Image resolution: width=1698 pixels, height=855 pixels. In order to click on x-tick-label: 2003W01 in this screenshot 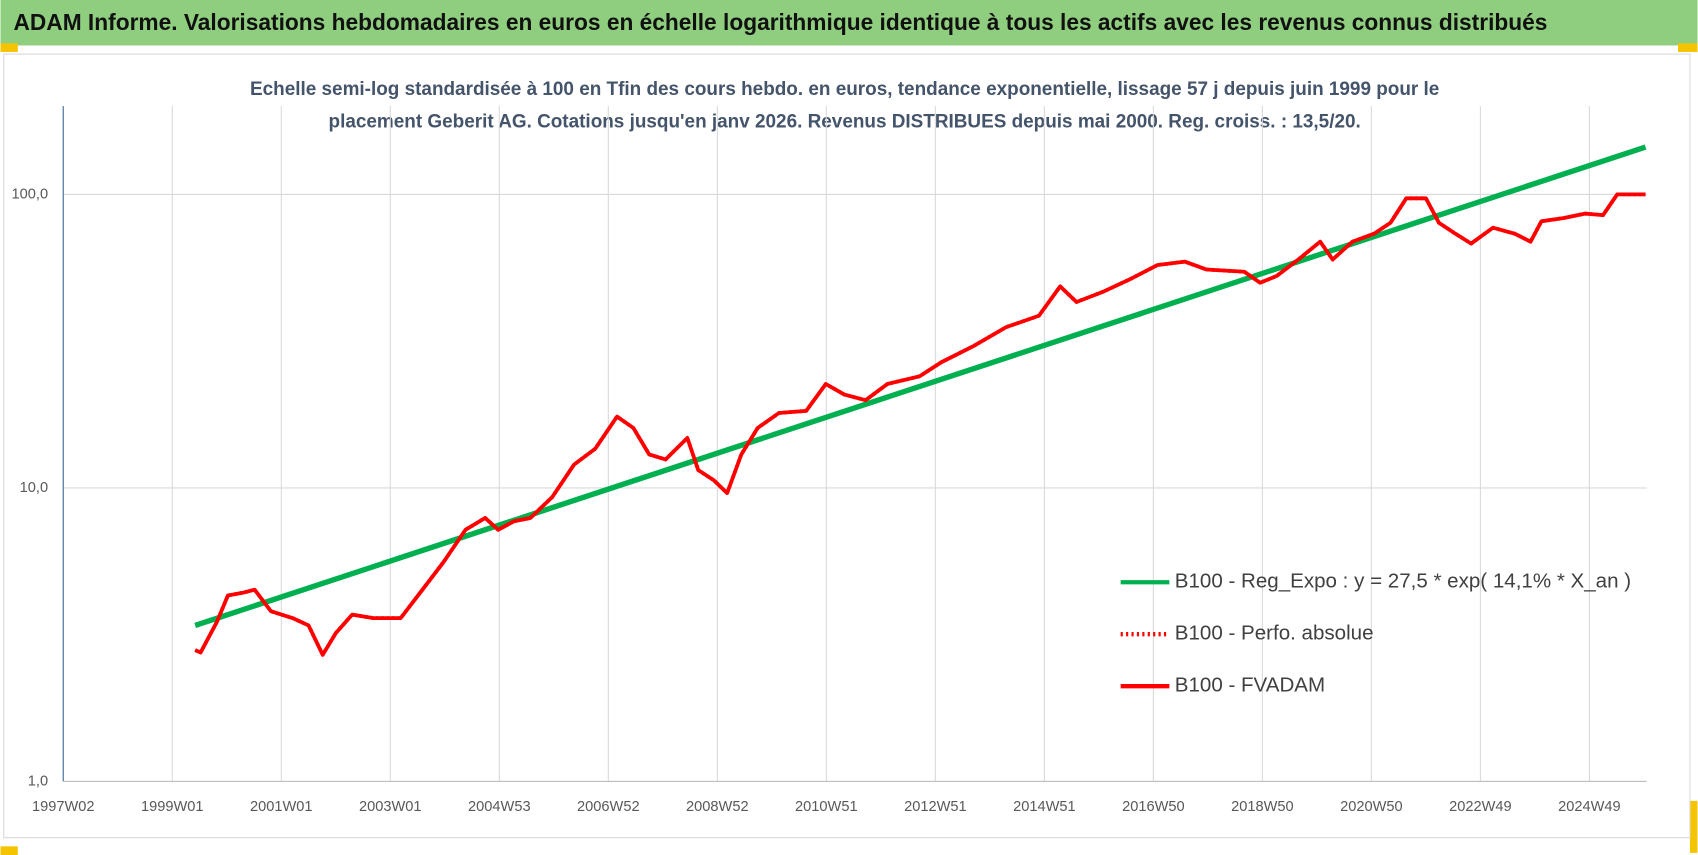, I will do `click(390, 807)`.